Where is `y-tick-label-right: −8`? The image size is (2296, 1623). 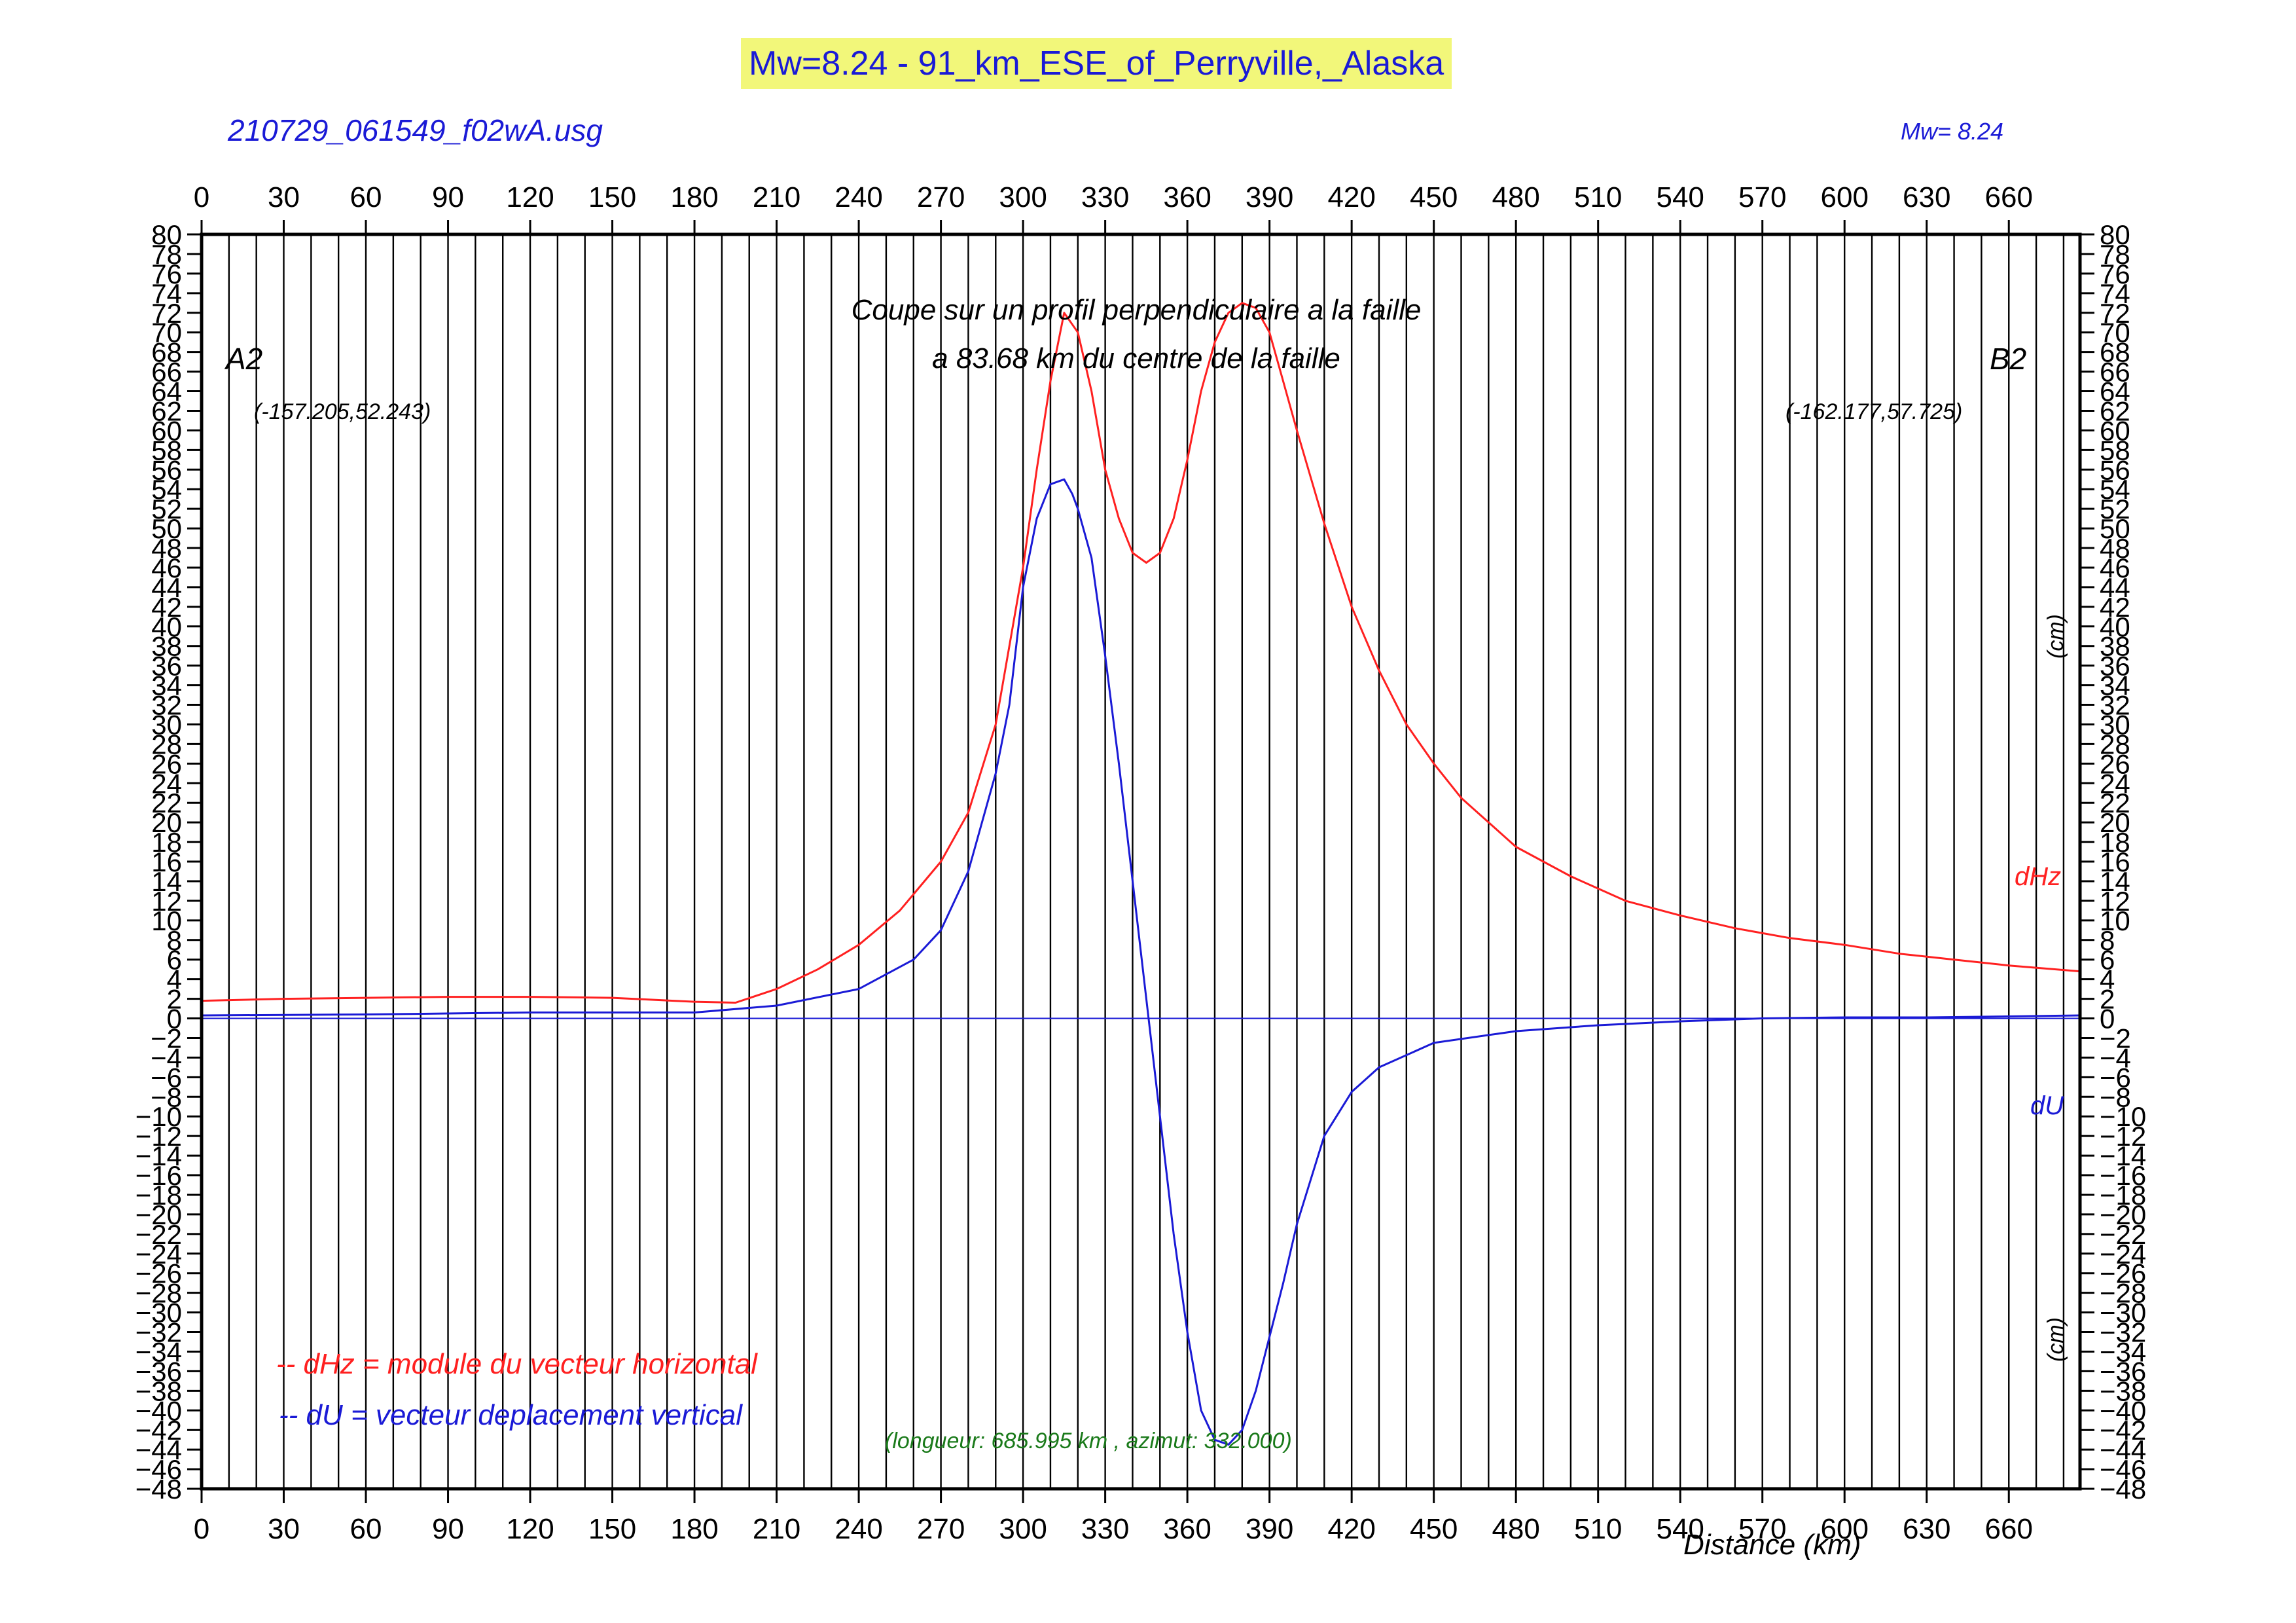
y-tick-label-right: −8 is located at coordinates (2115, 1097).